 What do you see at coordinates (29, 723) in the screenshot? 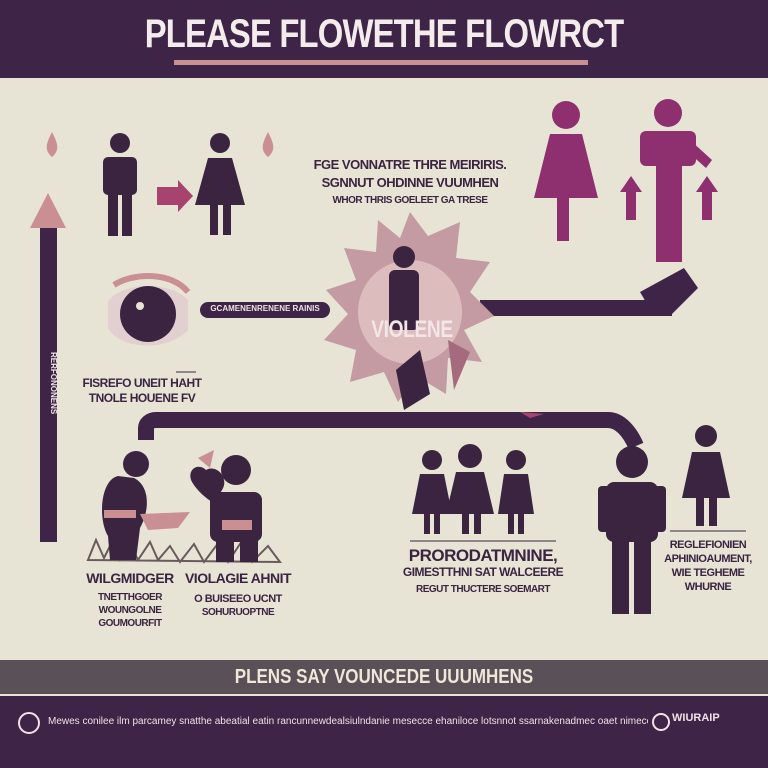
I see `info-icon` at bounding box center [29, 723].